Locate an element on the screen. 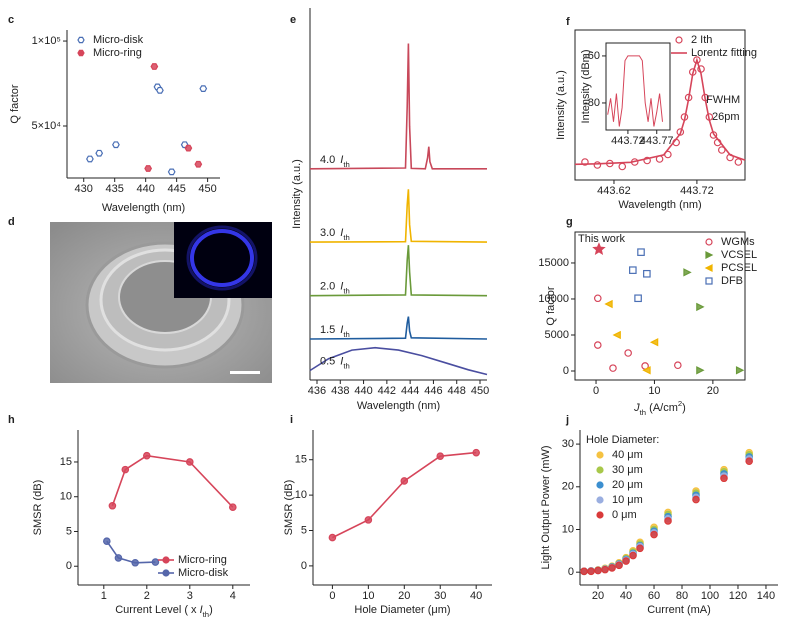 The image size is (800, 621). label-part: 0.5 is located at coordinates (327, 361).